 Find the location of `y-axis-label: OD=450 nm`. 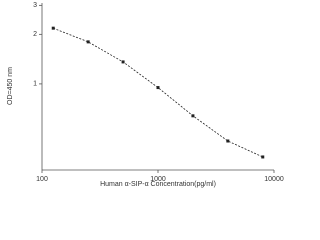

y-axis-label: OD=450 nm is located at coordinates (10, 86).